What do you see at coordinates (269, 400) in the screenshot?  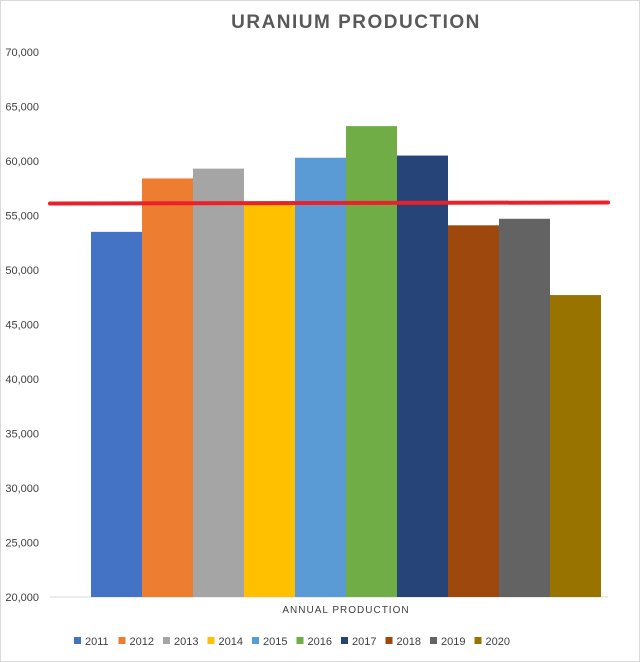 I see `bar-2014` at bounding box center [269, 400].